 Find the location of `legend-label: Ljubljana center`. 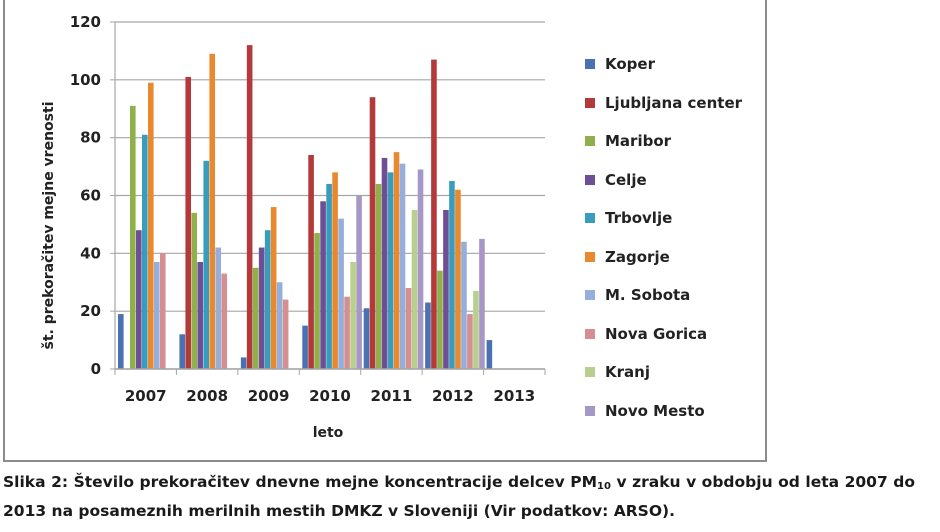

legend-label: Ljubljana center is located at coordinates (674, 102).